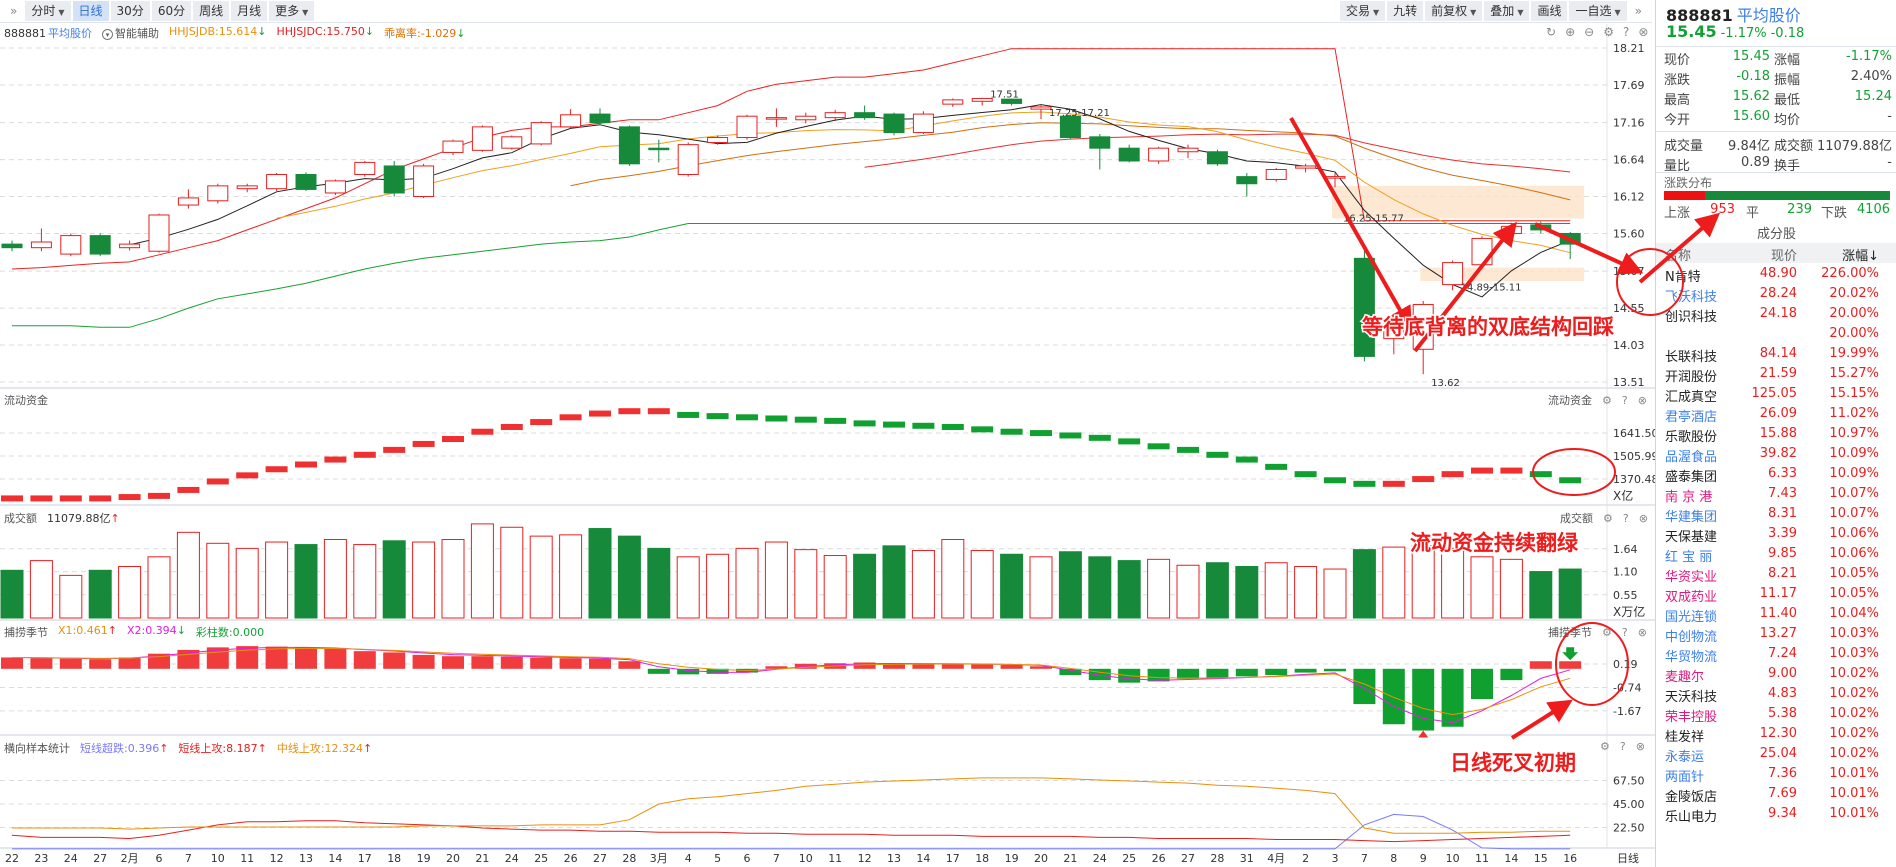 This screenshot has width=1896, height=867. I want to click on list-item: 天沃科技 4.83 10.02%, so click(1776, 695).